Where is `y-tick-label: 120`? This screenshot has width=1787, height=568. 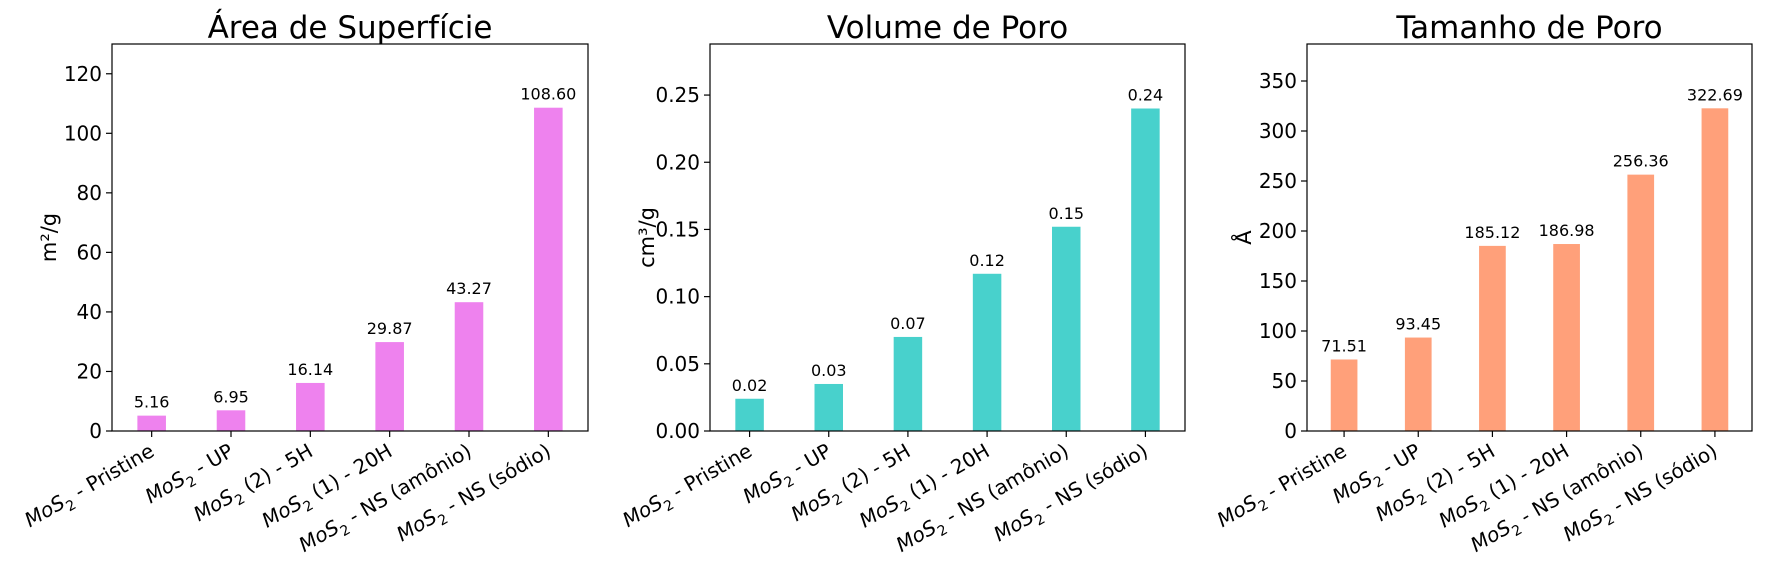 y-tick-label: 120 is located at coordinates (83, 74).